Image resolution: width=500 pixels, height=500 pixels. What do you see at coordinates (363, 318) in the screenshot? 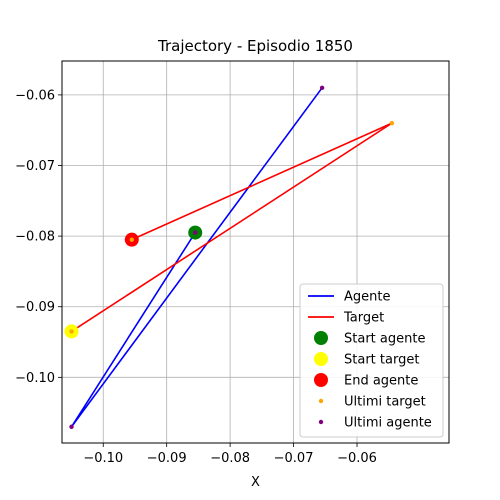
I see `legend-label-target: Target` at bounding box center [363, 318].